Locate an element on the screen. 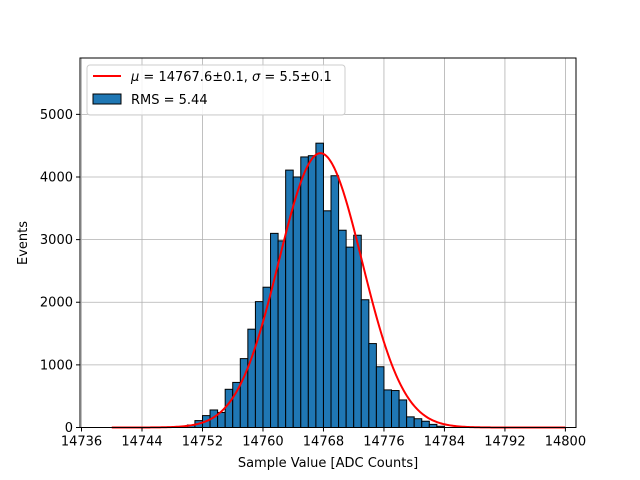 Image resolution: width=640 pixels, height=480 pixels. x-axis-label: Sample Value [ADC Counts] is located at coordinates (328, 463).